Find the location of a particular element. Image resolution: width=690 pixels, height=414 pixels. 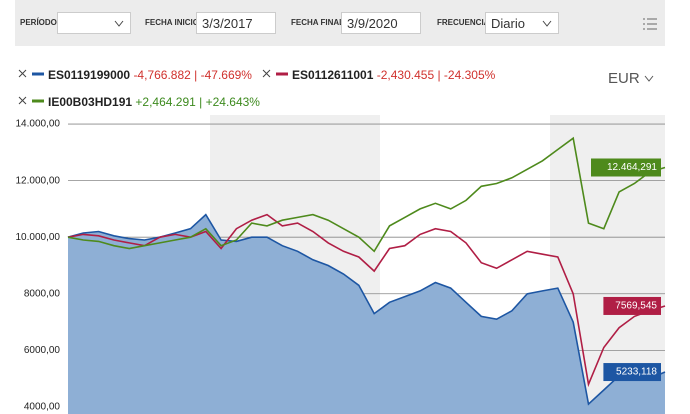

label: FRECUENCIA is located at coordinates (463, 22).